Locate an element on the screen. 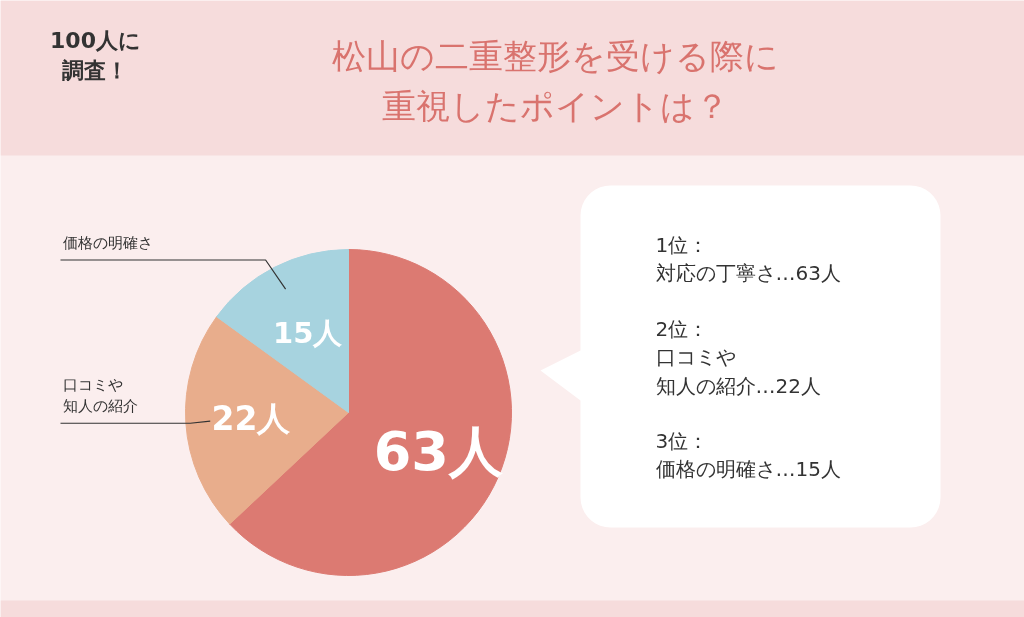 This screenshot has height=617, width=1024. slice-label: 価格の明確さ is located at coordinates (107, 243).